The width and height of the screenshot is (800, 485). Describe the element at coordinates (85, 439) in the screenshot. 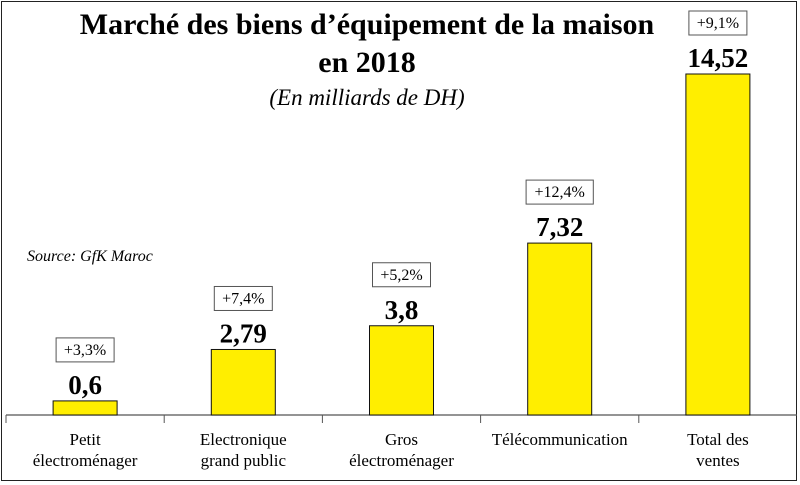

I see `category-label-line: Petit` at that location.